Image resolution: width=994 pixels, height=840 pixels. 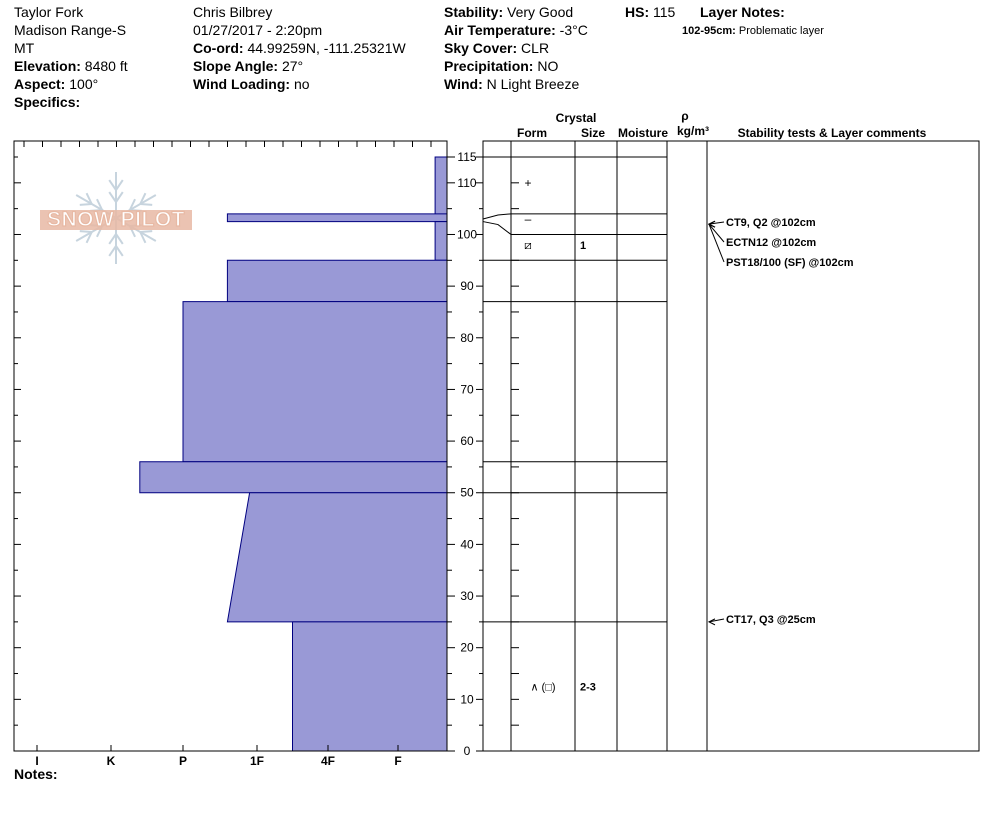 What do you see at coordinates (643, 133) in the screenshot?
I see `moisture-header: Moisture` at bounding box center [643, 133].